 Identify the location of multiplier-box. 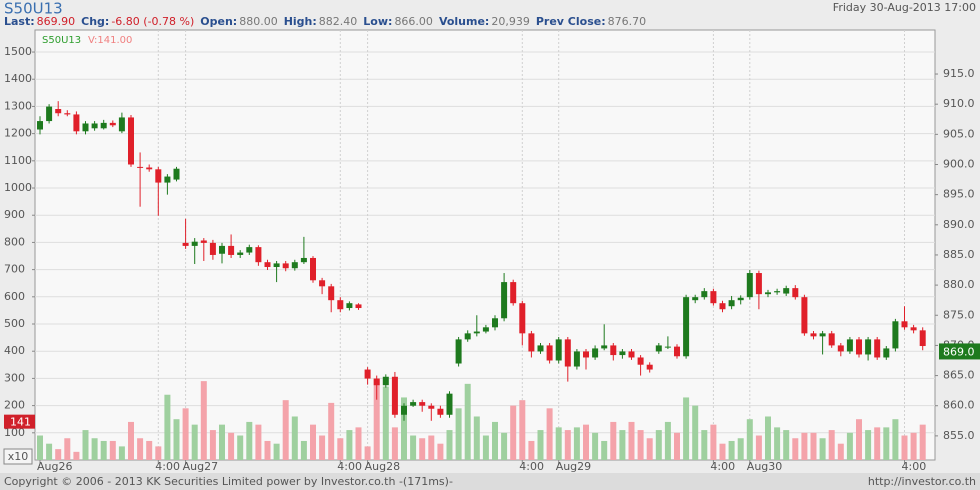
(18, 456).